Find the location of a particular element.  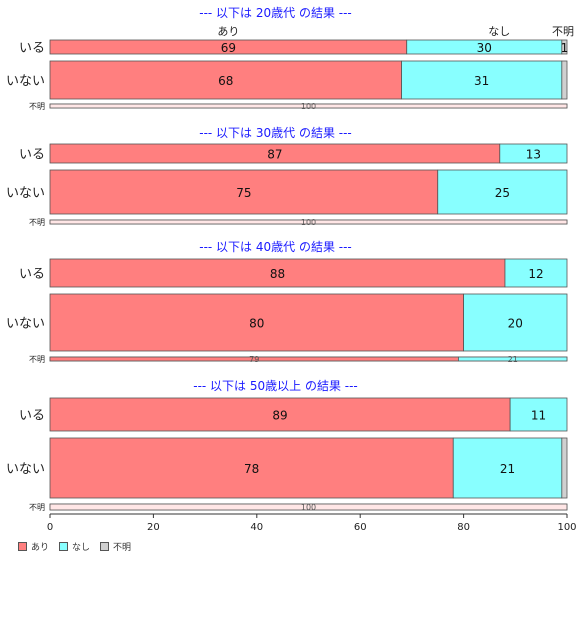

x-tick-label: 60 is located at coordinates (360, 527).